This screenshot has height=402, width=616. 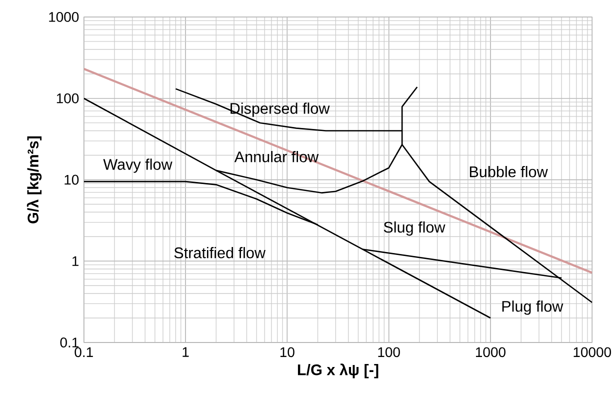 What do you see at coordinates (69, 342) in the screenshot?
I see `y-tick-label: 0.1` at bounding box center [69, 342].